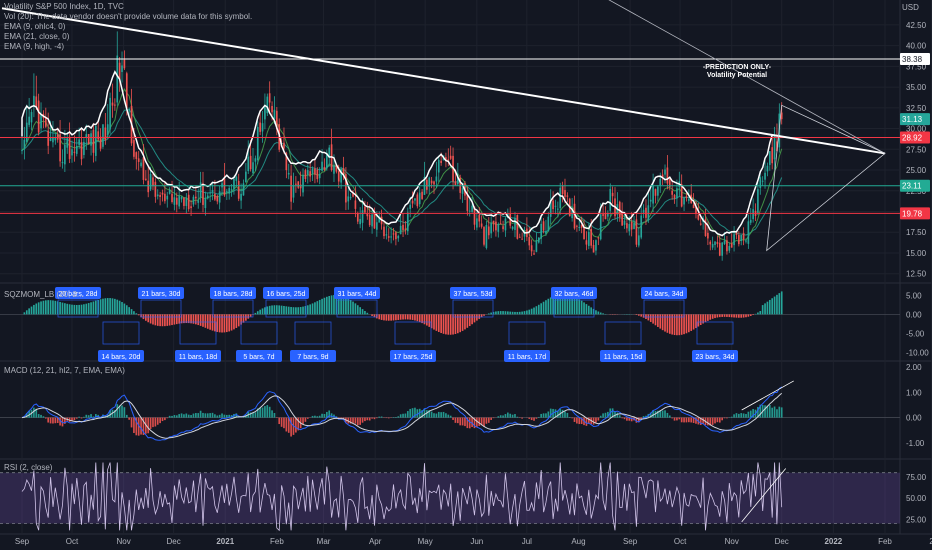 The width and height of the screenshot is (932, 550). What do you see at coordinates (35, 26) in the screenshot?
I see `indicator-ema-1: EMA (9, ohlc4, 0)` at bounding box center [35, 26].